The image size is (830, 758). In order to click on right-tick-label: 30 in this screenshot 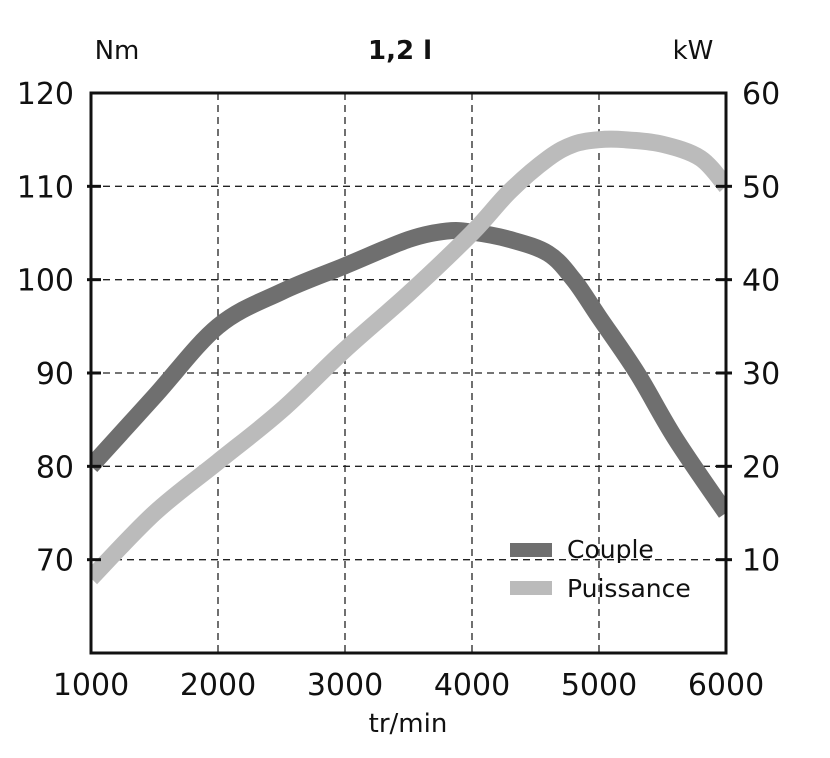, I will do `click(761, 374)`.